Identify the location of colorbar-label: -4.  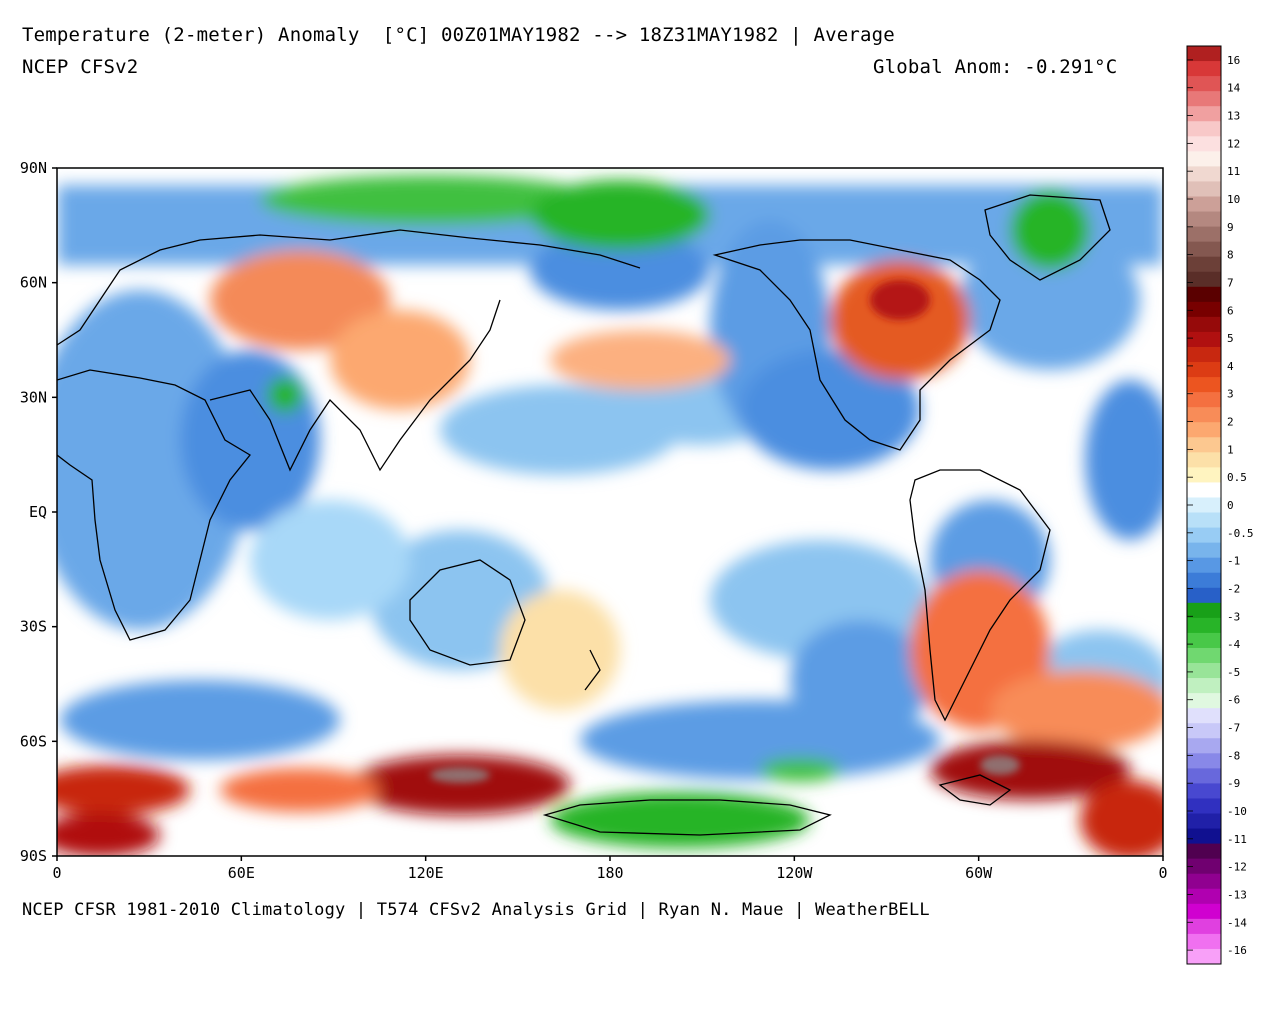
(1234, 644).